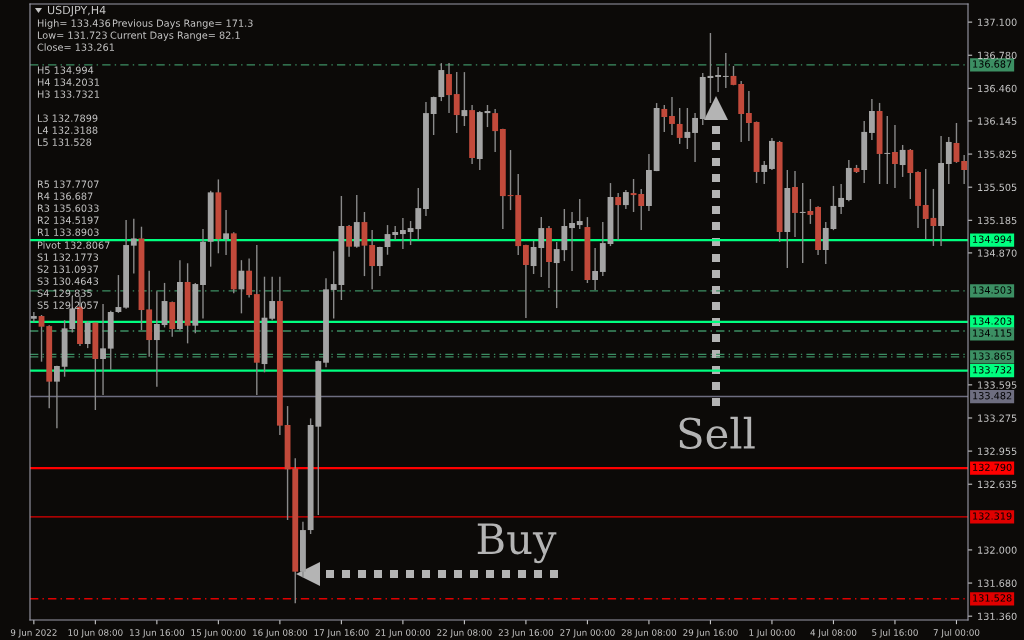 Image resolution: width=1024 pixels, height=640 pixels. What do you see at coordinates (74, 24) in the screenshot?
I see `annotation: High= 133.436` at bounding box center [74, 24].